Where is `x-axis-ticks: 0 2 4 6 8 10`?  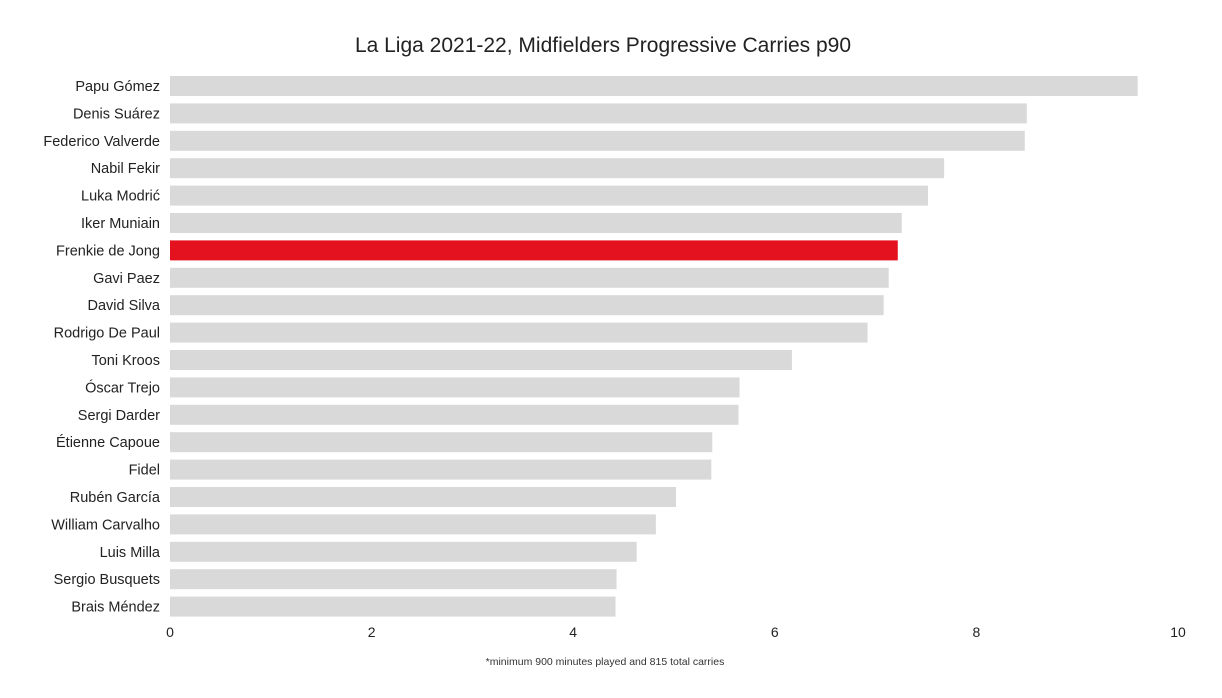 x-axis-ticks: 0 2 4 6 8 10 is located at coordinates (676, 632).